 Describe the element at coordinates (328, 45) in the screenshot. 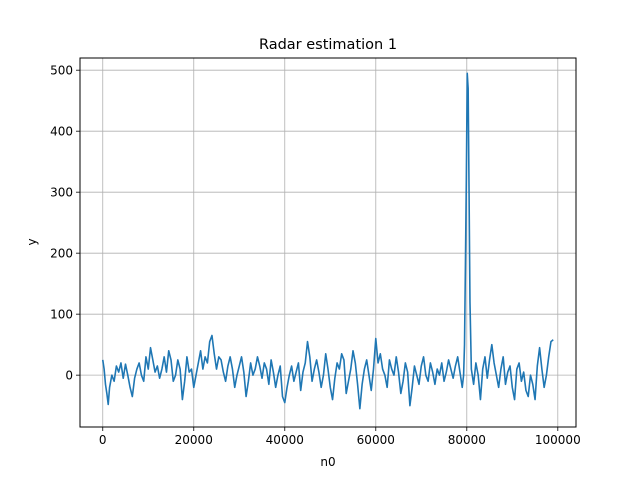

I see `chart-title: Radar estimation 1` at that location.